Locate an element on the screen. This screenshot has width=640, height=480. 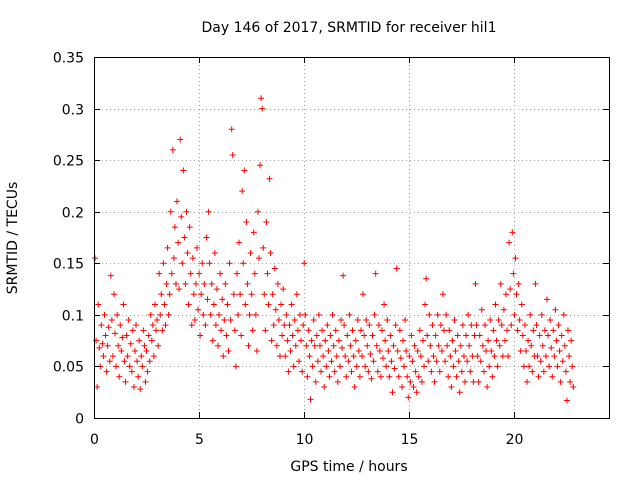
y-tick-label: 0.05 is located at coordinates (68, 368).